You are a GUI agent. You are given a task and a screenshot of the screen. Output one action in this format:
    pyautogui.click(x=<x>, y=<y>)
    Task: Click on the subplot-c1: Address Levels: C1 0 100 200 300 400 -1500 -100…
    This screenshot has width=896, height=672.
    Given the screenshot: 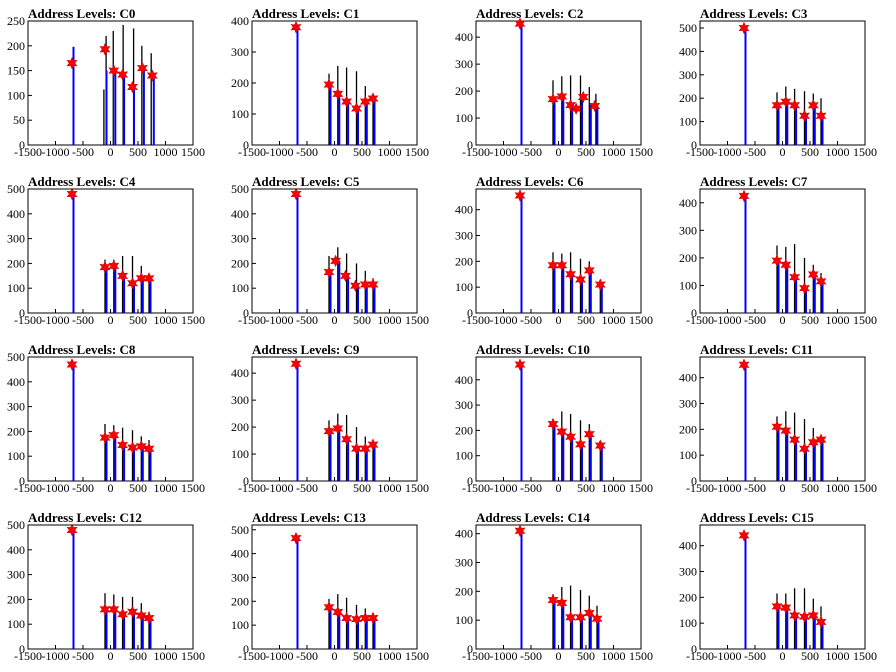 What is the action you would take?
    pyautogui.click(x=330, y=82)
    